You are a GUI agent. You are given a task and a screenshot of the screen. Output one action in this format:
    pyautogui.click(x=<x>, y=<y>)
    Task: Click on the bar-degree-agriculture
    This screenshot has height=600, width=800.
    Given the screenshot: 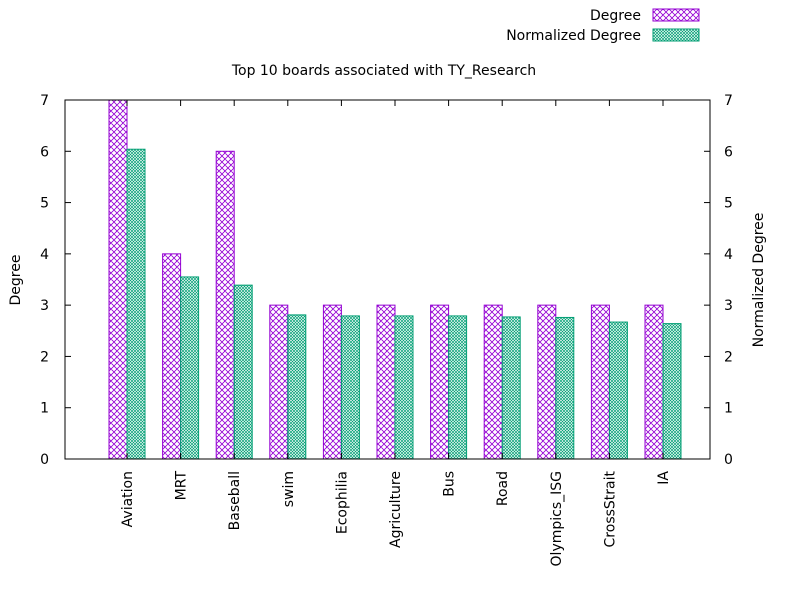 What is the action you would take?
    pyautogui.click(x=386, y=382)
    